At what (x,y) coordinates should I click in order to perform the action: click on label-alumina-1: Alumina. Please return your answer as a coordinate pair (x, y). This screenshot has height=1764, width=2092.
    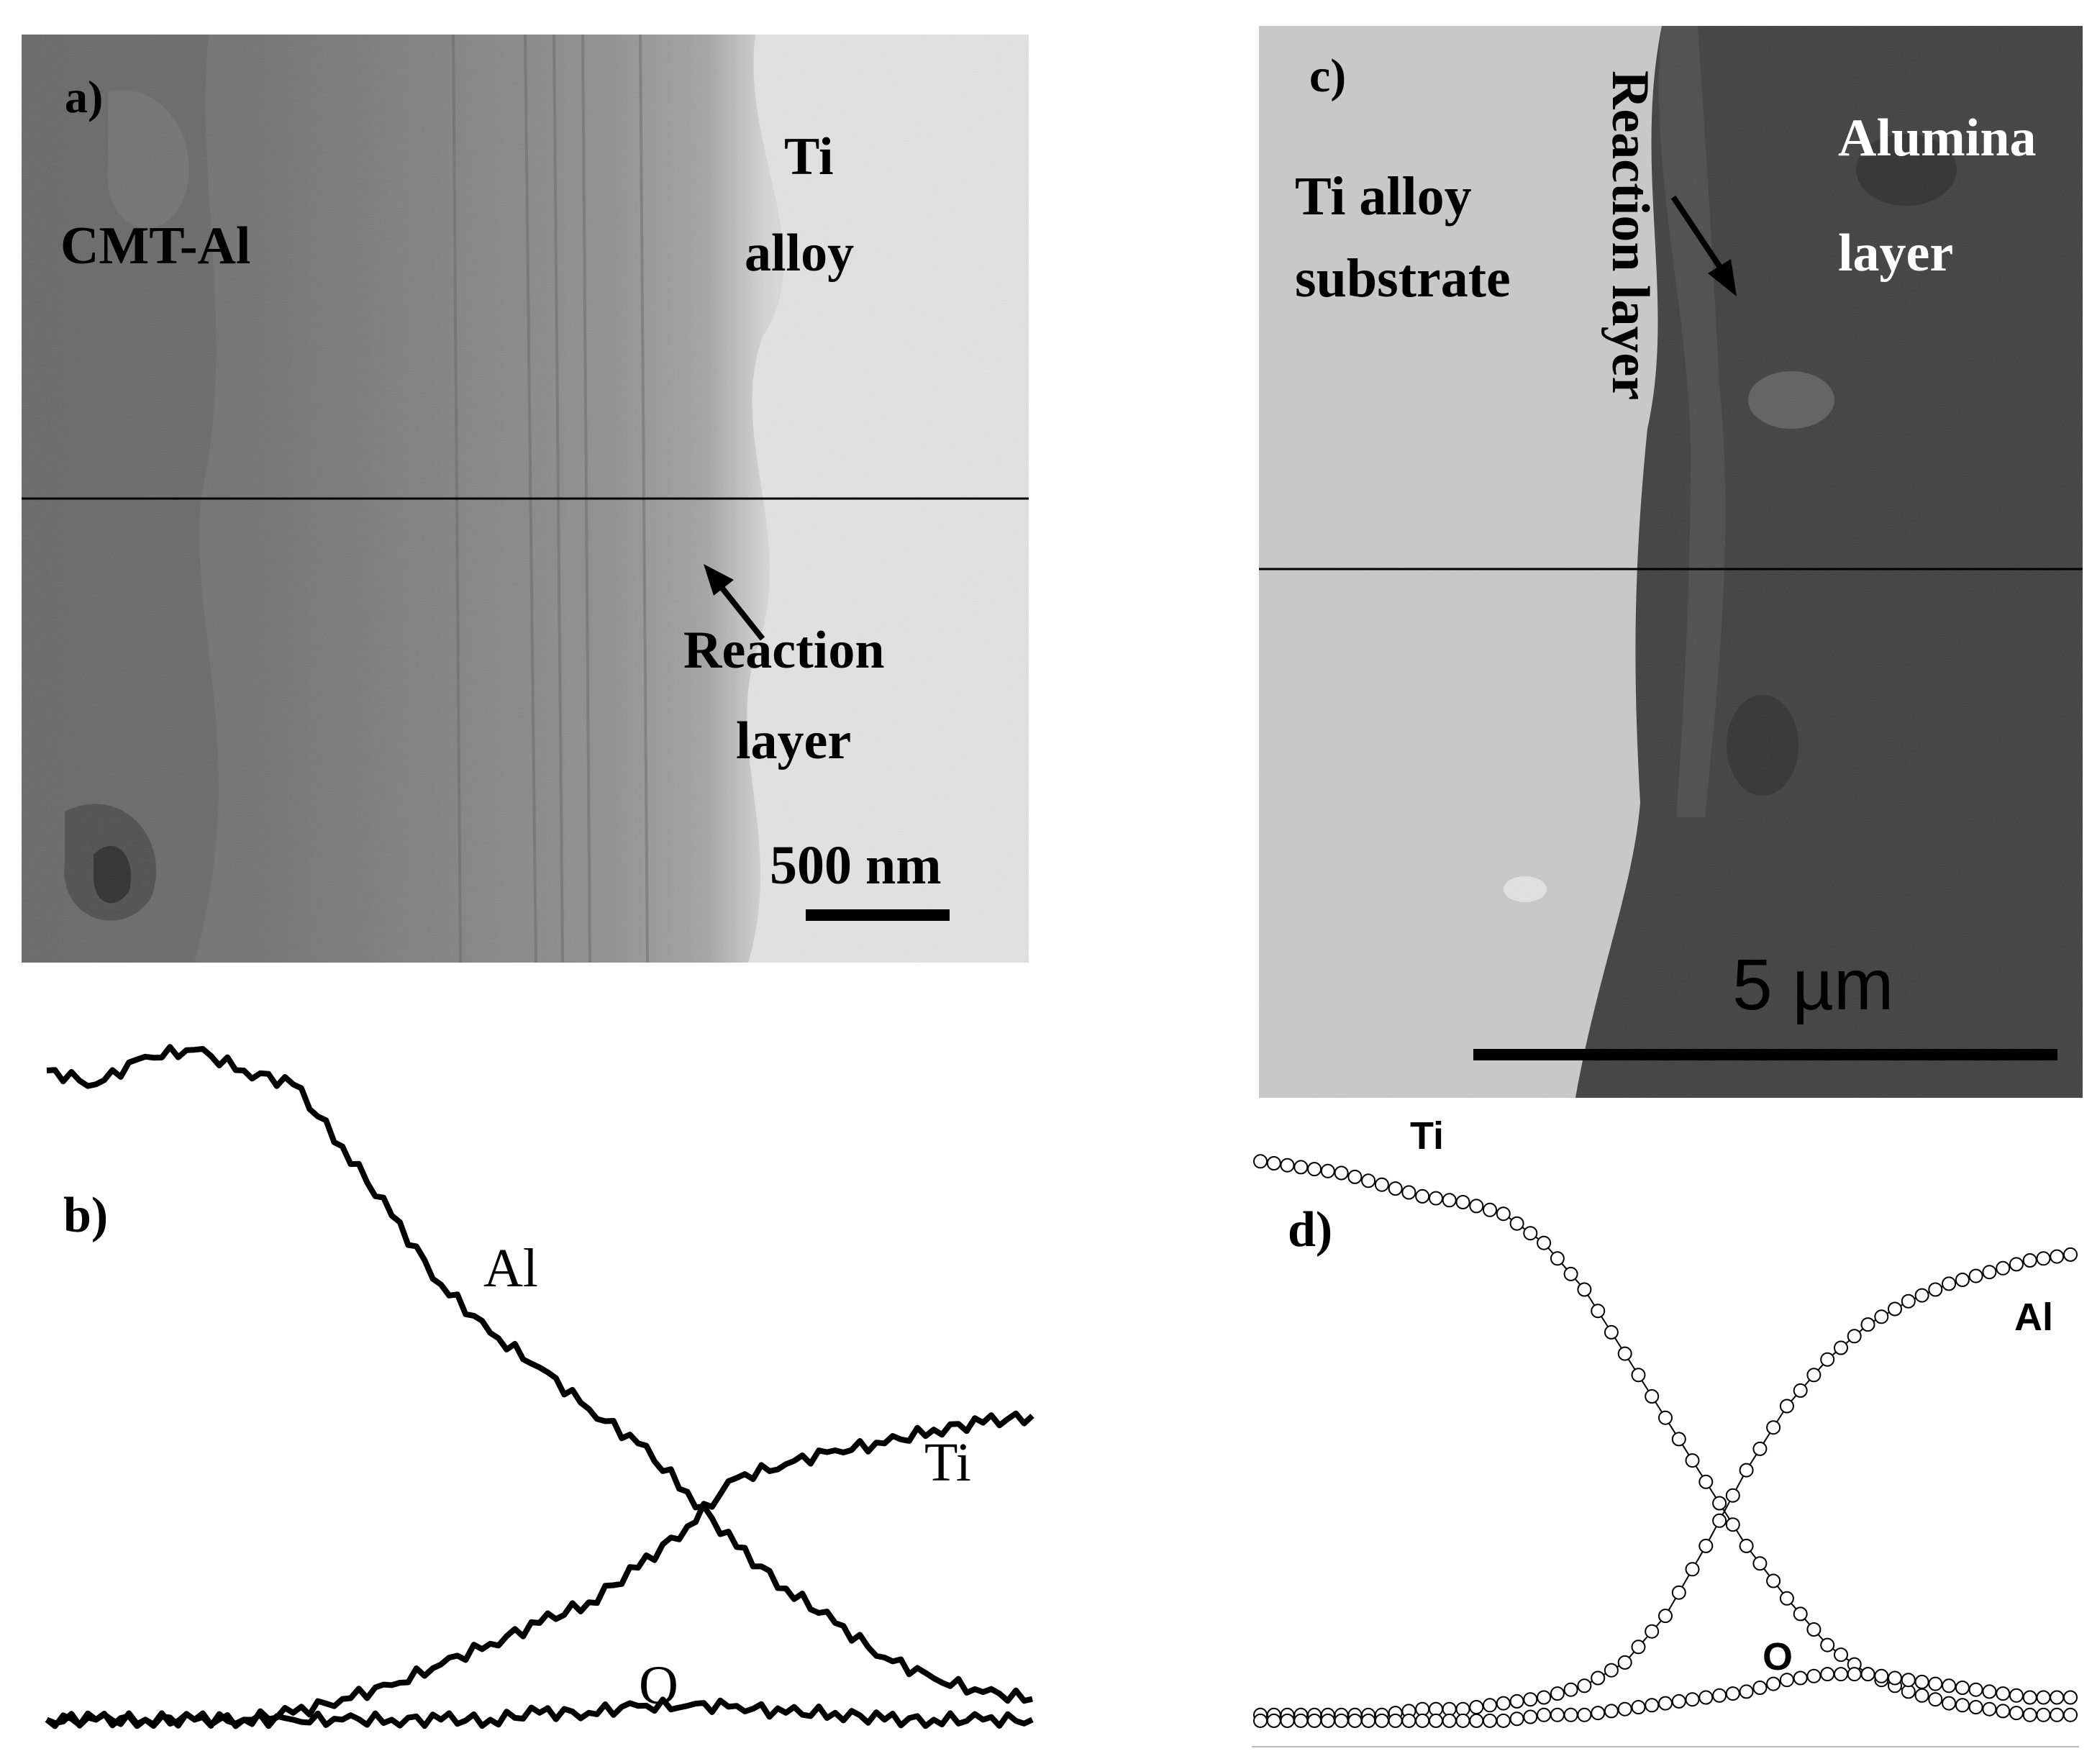
    Looking at the image, I should click on (1938, 138).